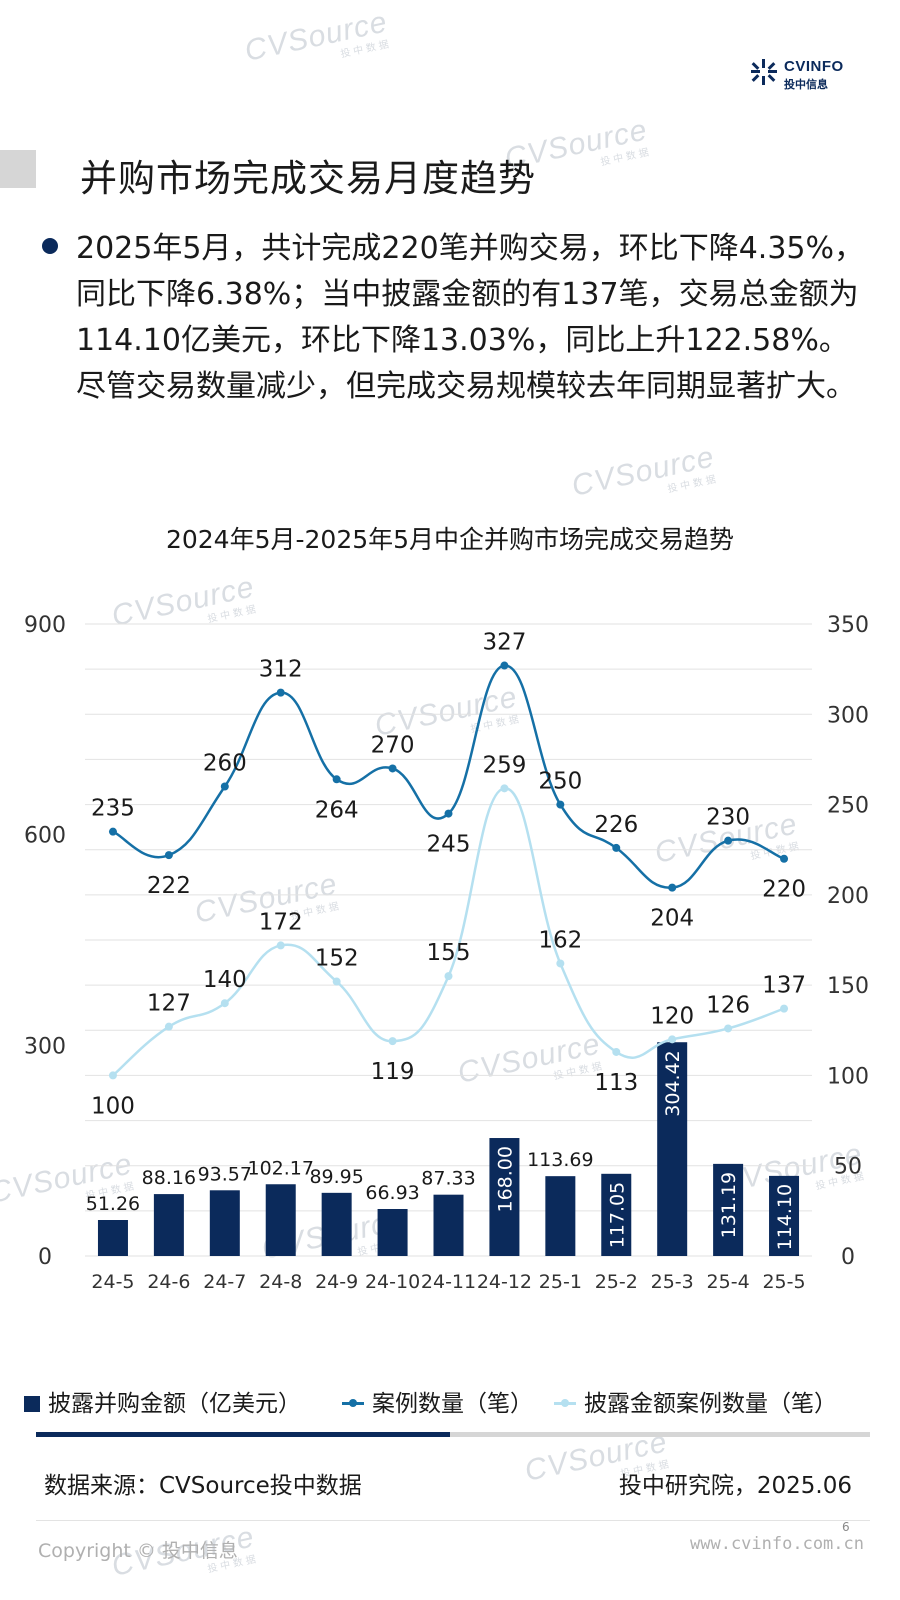  I want to click on x-tick-label: 24-10, so click(392, 1282).